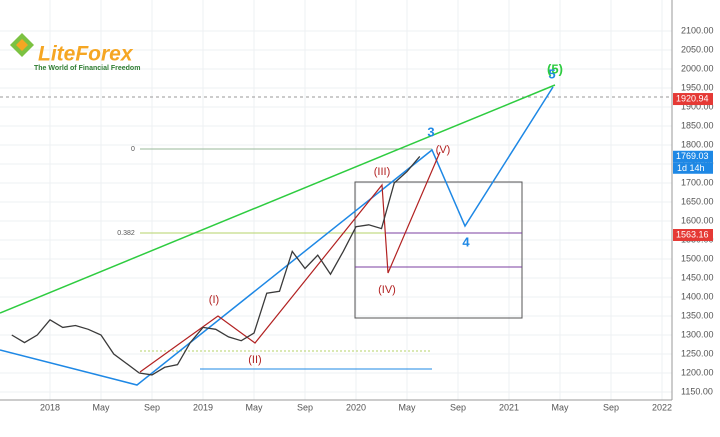 This screenshot has width=720, height=437. I want to click on wave-label: 0, so click(133, 149).